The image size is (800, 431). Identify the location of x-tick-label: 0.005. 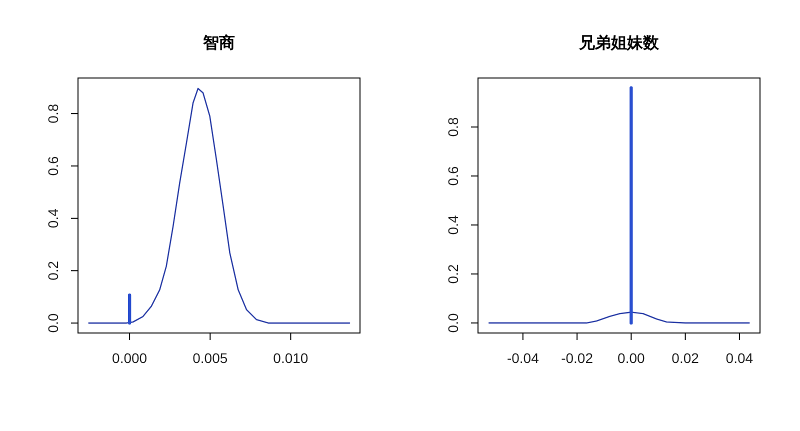
(210, 358).